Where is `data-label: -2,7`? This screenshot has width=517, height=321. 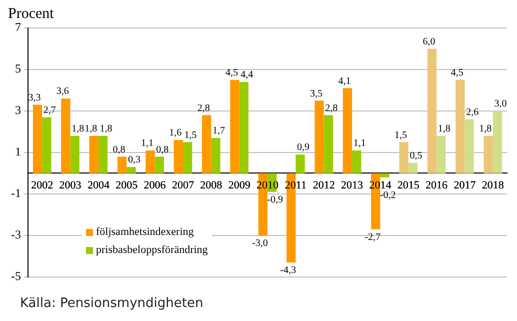 data-label: -2,7 is located at coordinates (372, 237).